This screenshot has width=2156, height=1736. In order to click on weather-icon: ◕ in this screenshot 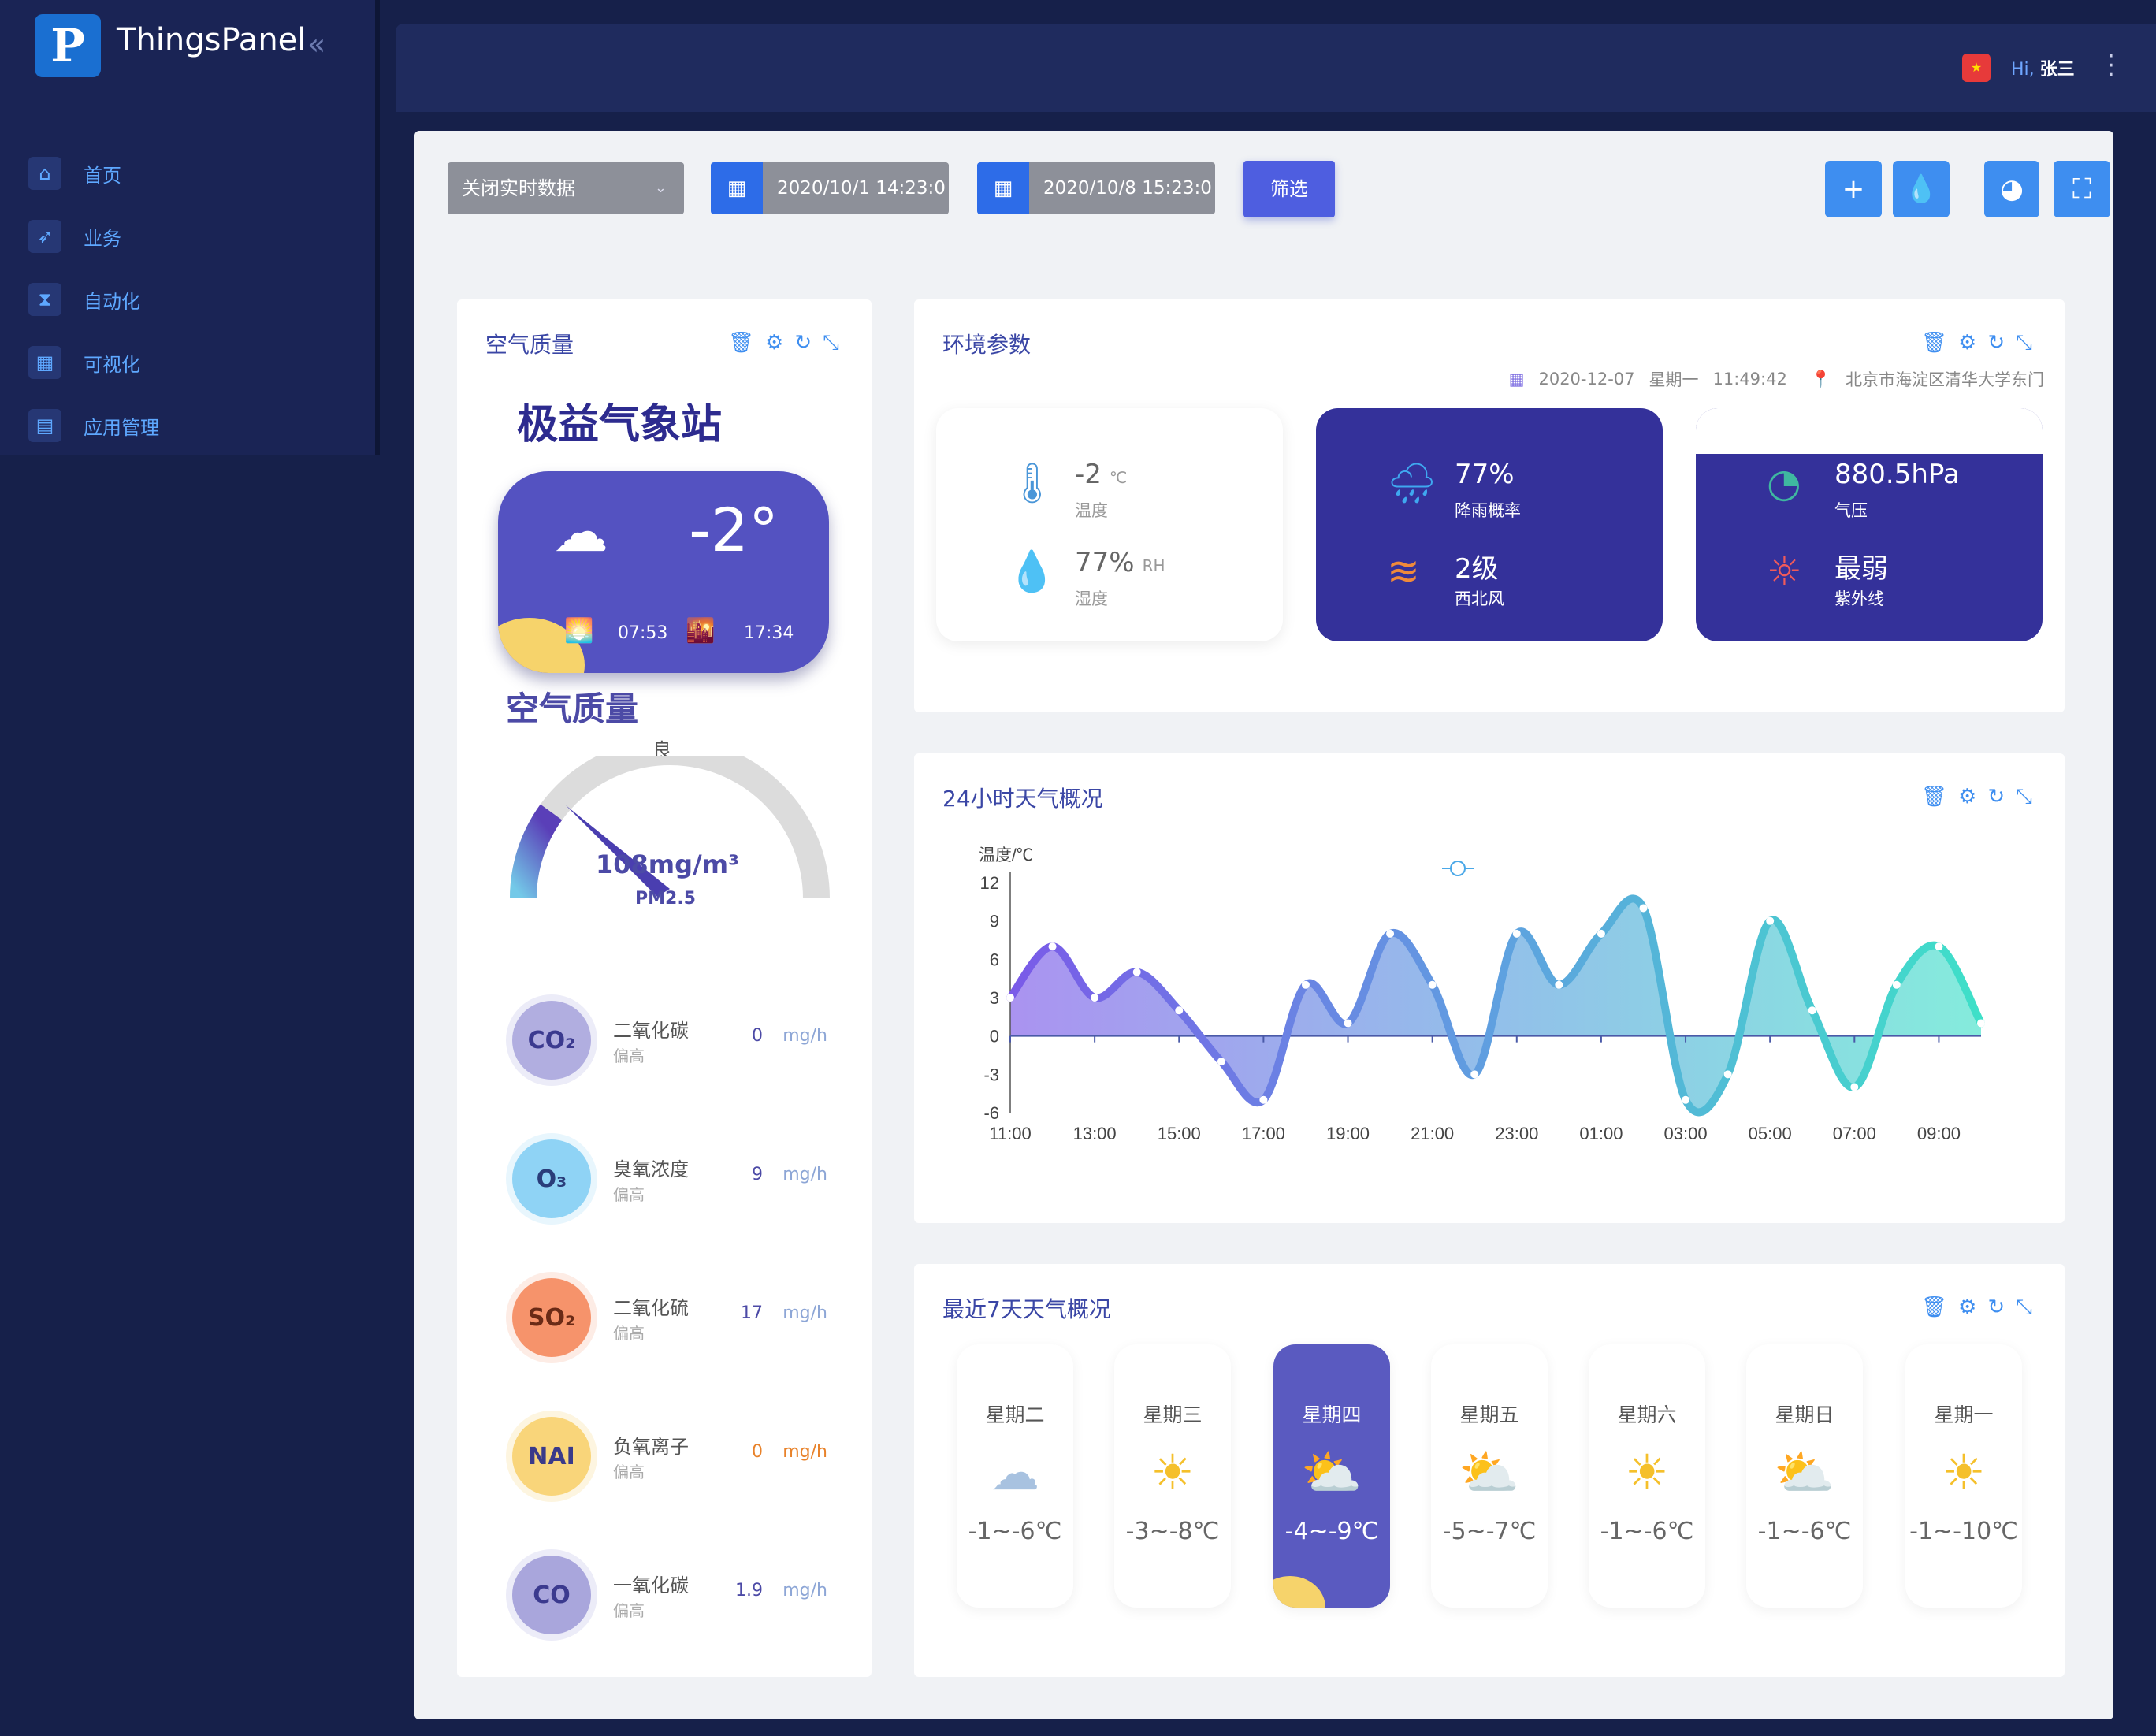, I will do `click(2011, 189)`.